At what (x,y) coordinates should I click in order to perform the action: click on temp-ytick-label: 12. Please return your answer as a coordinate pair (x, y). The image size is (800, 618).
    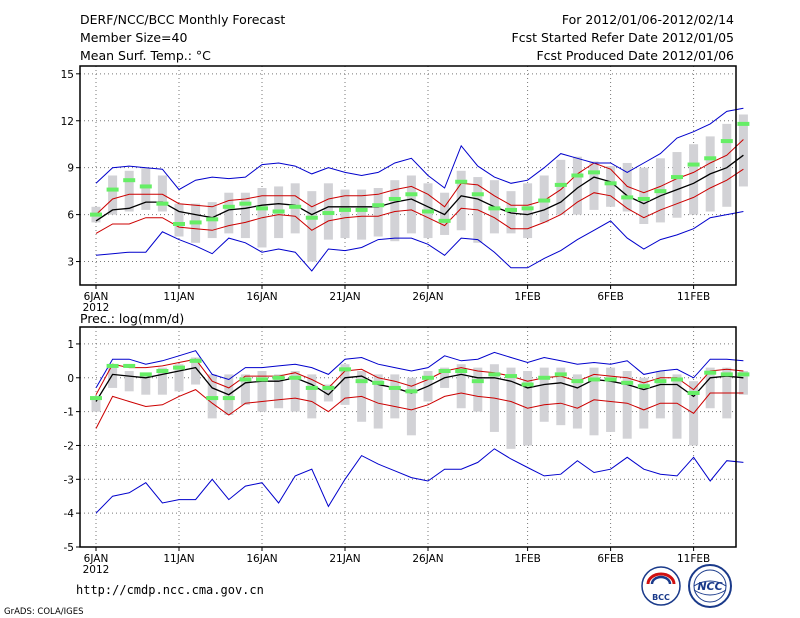
    Looking at the image, I should click on (67, 122).